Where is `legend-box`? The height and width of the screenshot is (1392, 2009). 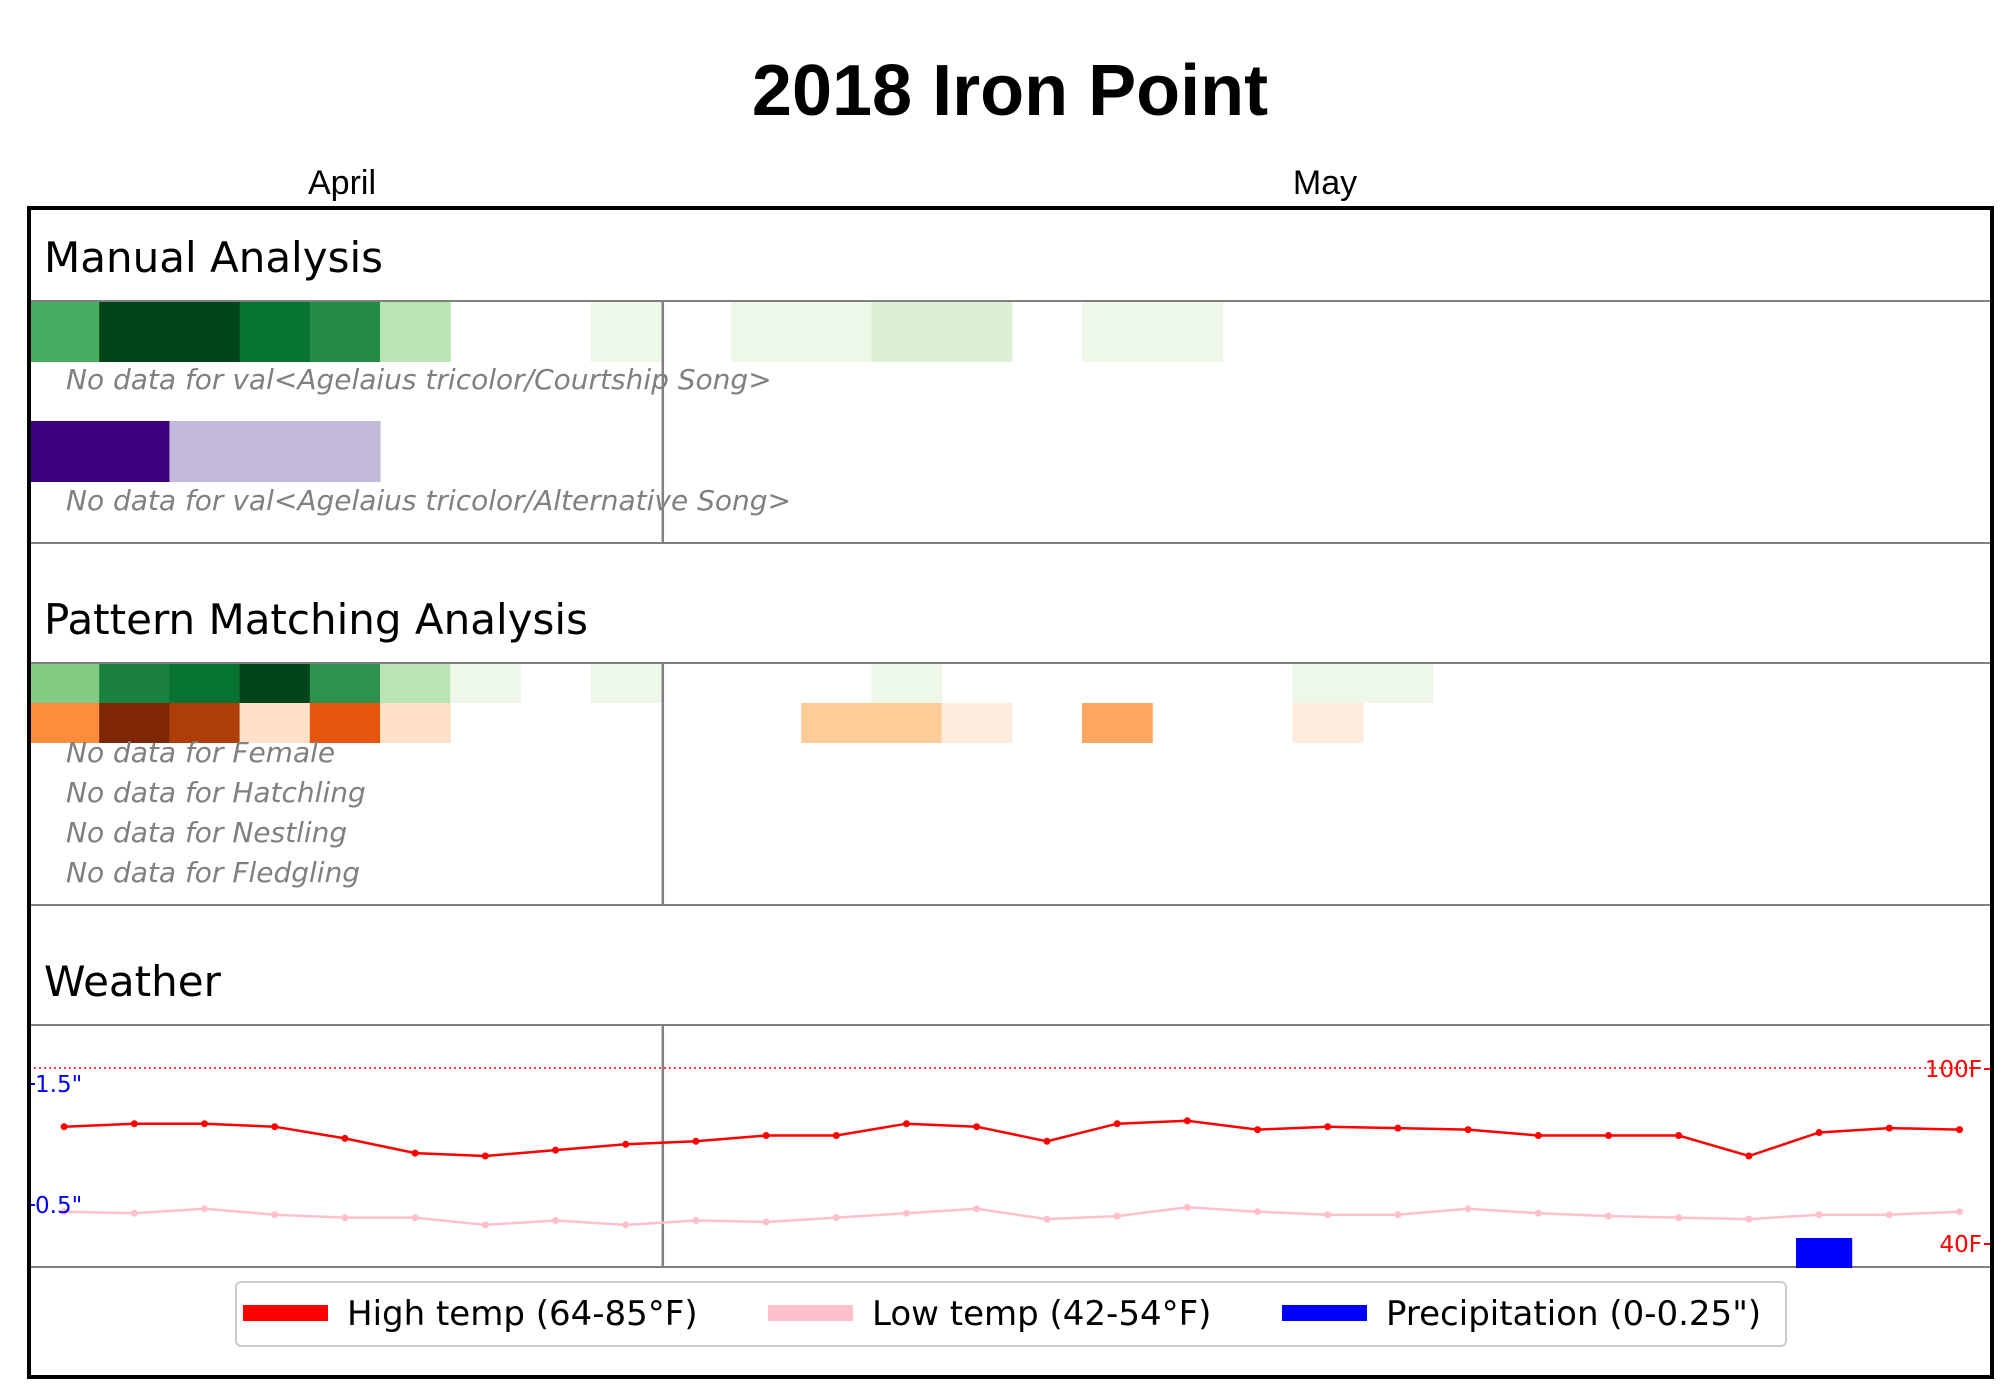
legend-box is located at coordinates (1011, 1314).